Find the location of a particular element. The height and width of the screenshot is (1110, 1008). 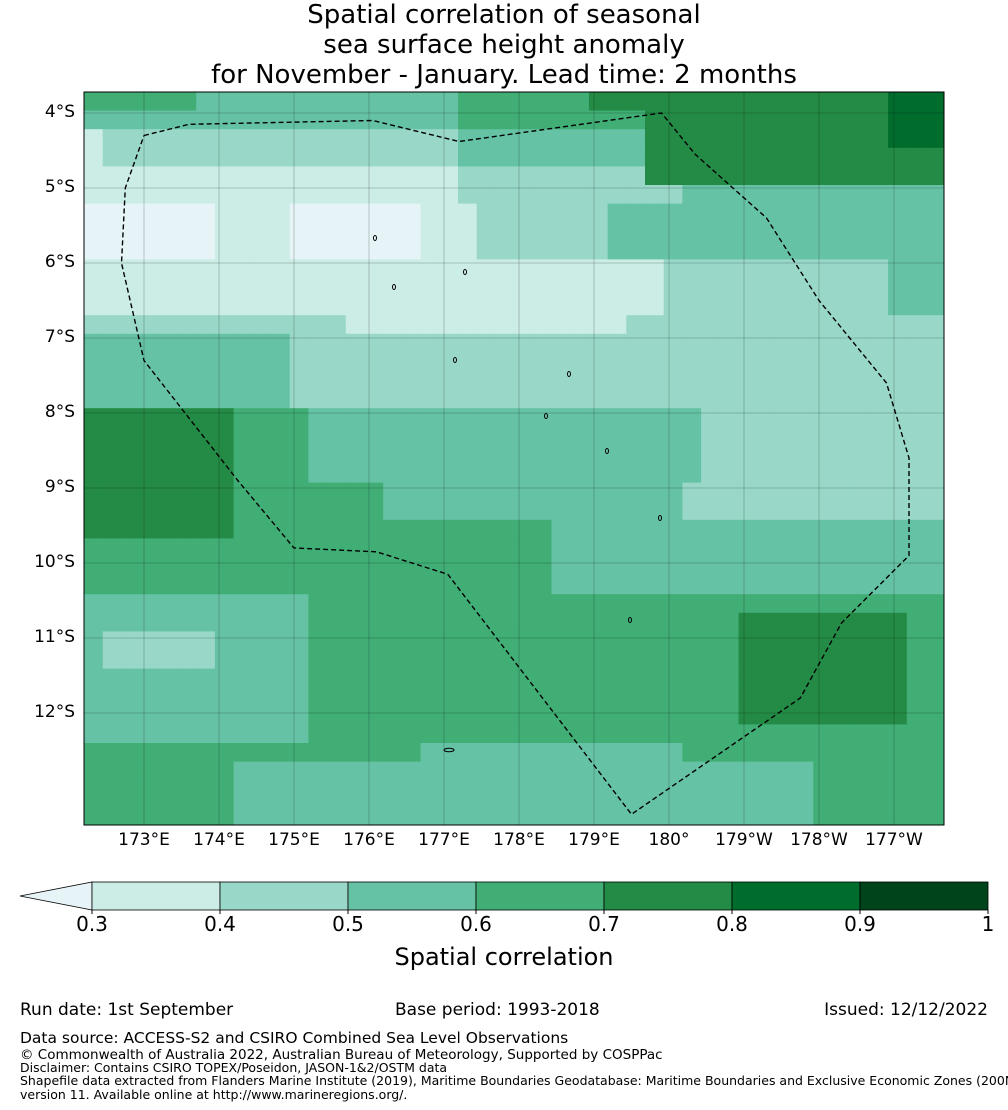

run-date: Run date: 1st September is located at coordinates (127, 1010).